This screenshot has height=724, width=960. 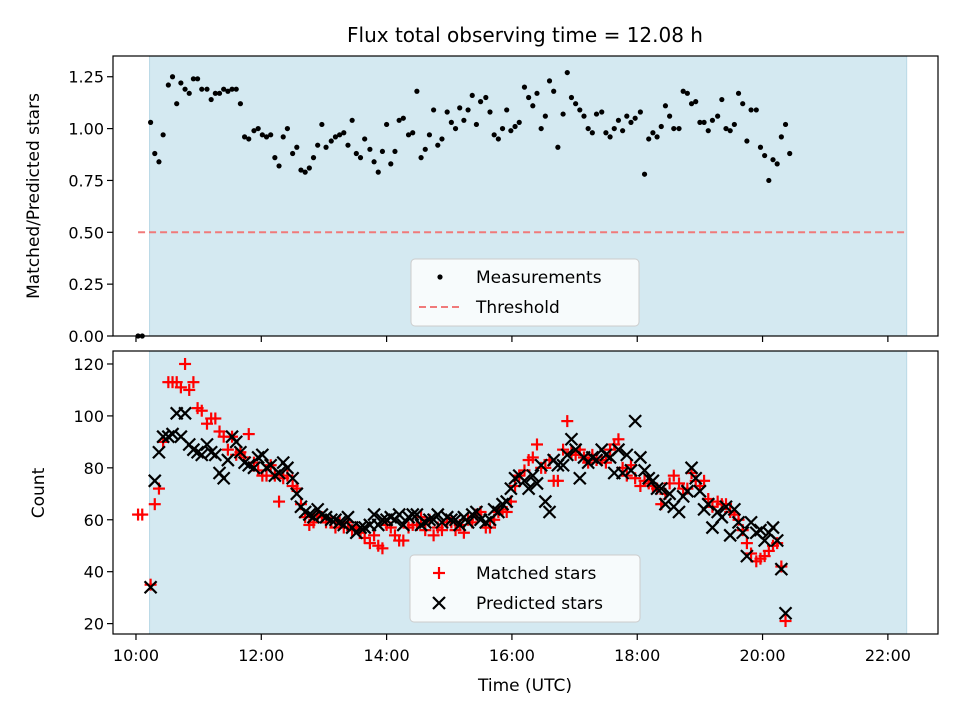 I want to click on y-tick-label: 0.00, so click(x=86, y=336).